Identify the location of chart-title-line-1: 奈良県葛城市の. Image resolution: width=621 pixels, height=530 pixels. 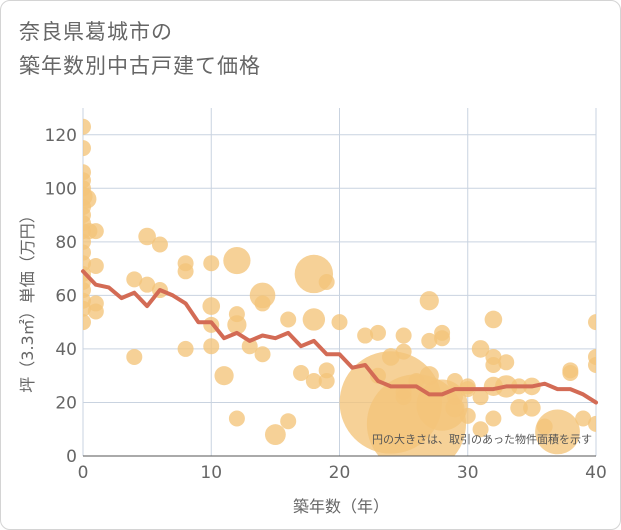
(96, 32).